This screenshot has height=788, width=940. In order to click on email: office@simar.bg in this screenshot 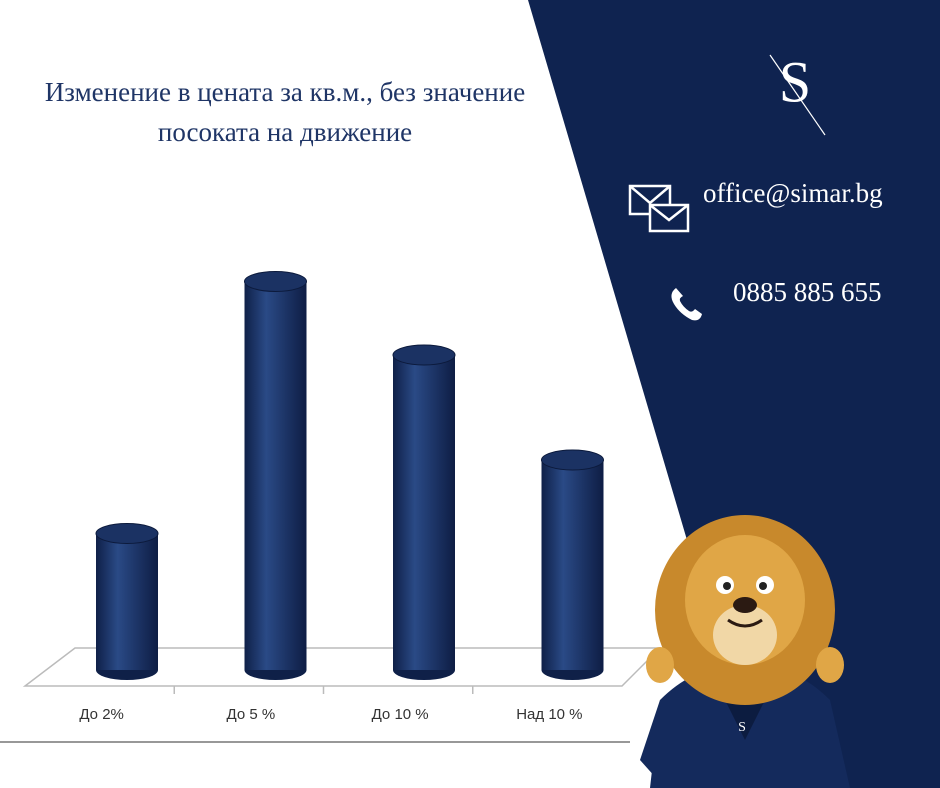, I will do `click(793, 193)`.